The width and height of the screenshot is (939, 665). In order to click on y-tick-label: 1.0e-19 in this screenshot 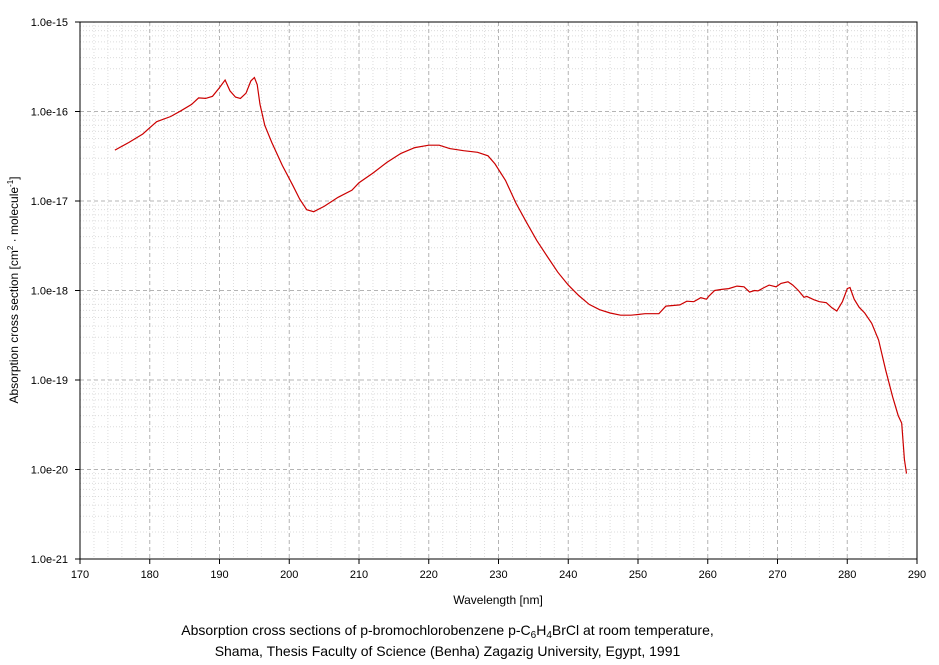, I will do `click(49, 381)`.